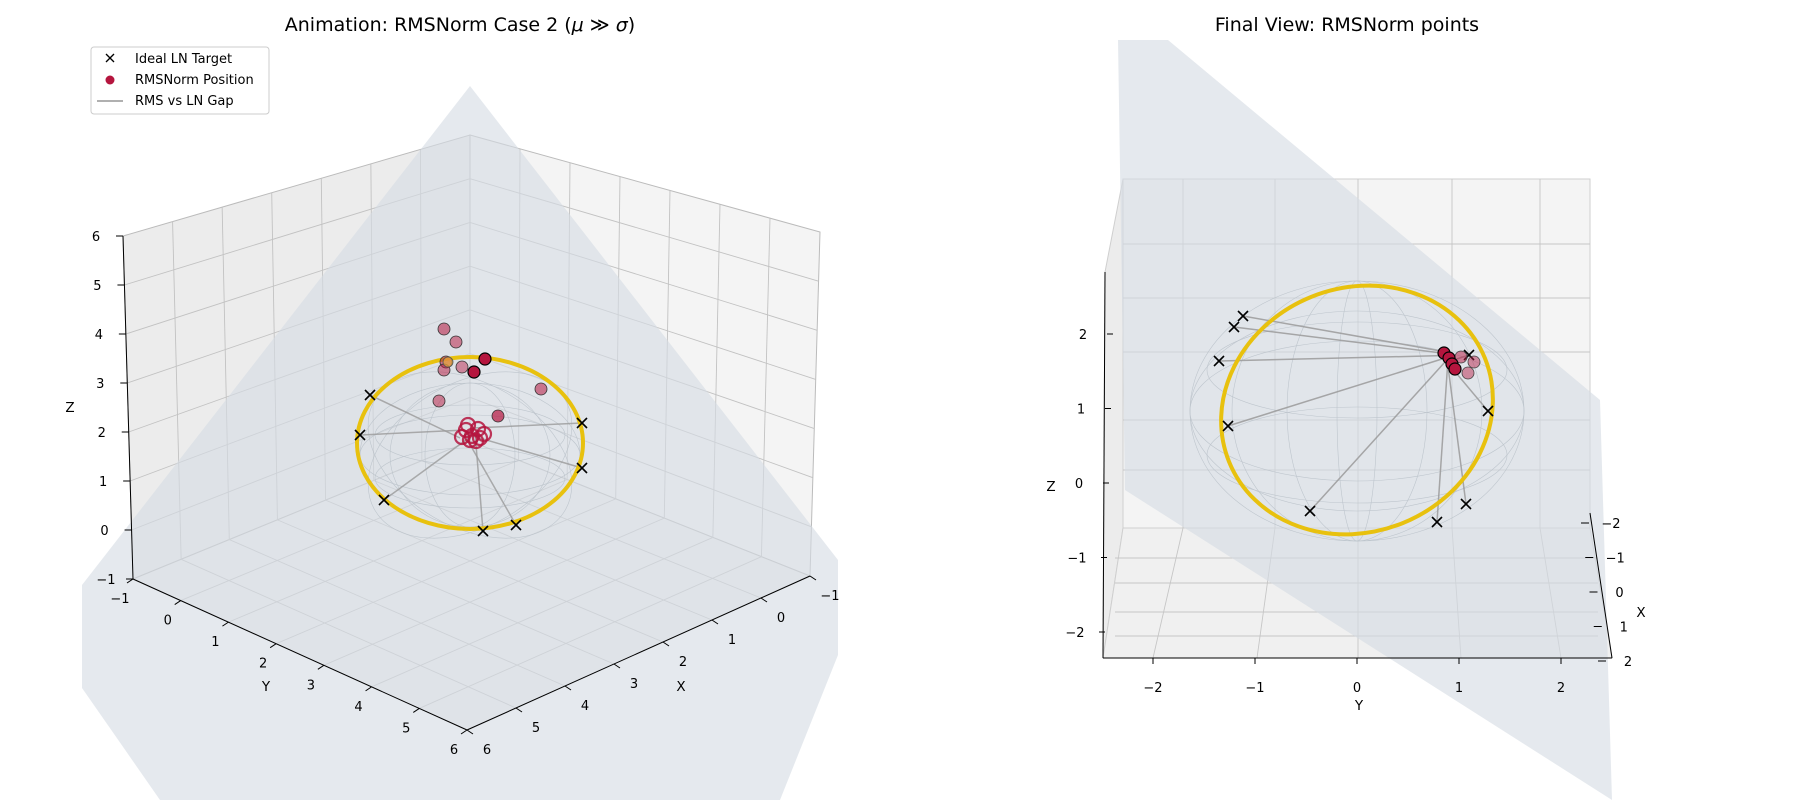 This screenshot has width=1800, height=800. What do you see at coordinates (184, 101) in the screenshot?
I see `legend-label-gap: RMS vs LN Gap` at bounding box center [184, 101].